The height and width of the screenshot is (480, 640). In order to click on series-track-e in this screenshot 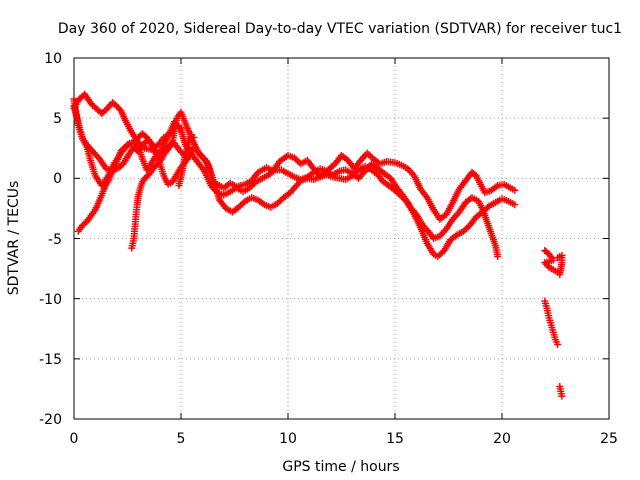, I will do `click(159, 195)`.